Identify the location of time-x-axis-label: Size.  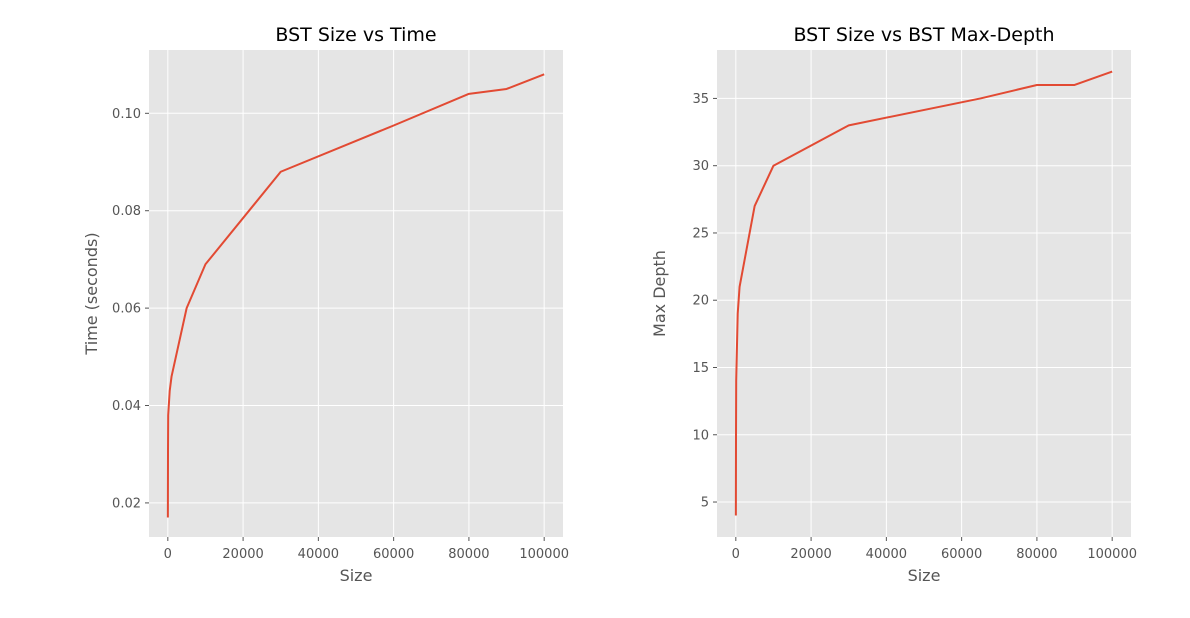
(356, 575).